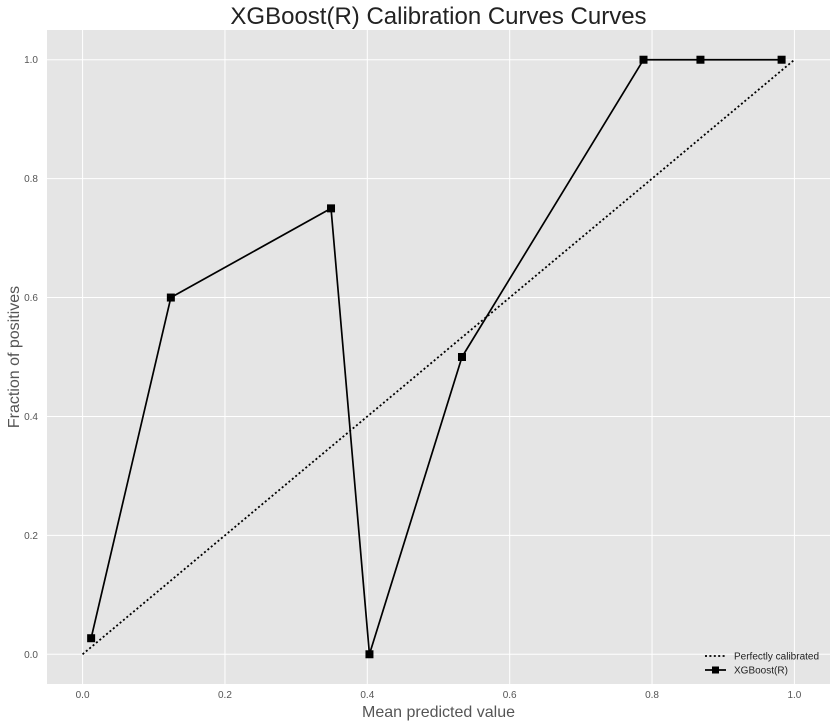 This screenshot has width=835, height=725. I want to click on y-tick-label: 1.0, so click(31, 60).